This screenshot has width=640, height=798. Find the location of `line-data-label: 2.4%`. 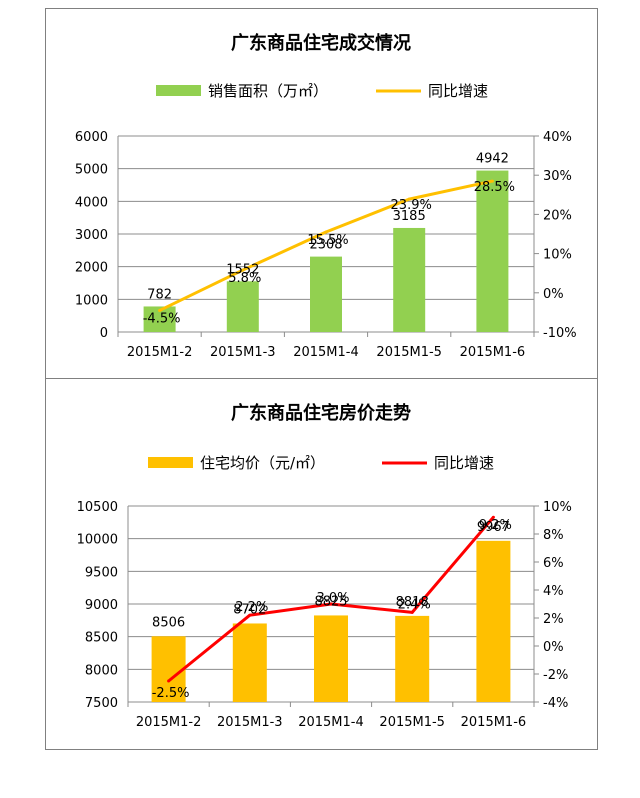

line-data-label: 2.4% is located at coordinates (414, 604).